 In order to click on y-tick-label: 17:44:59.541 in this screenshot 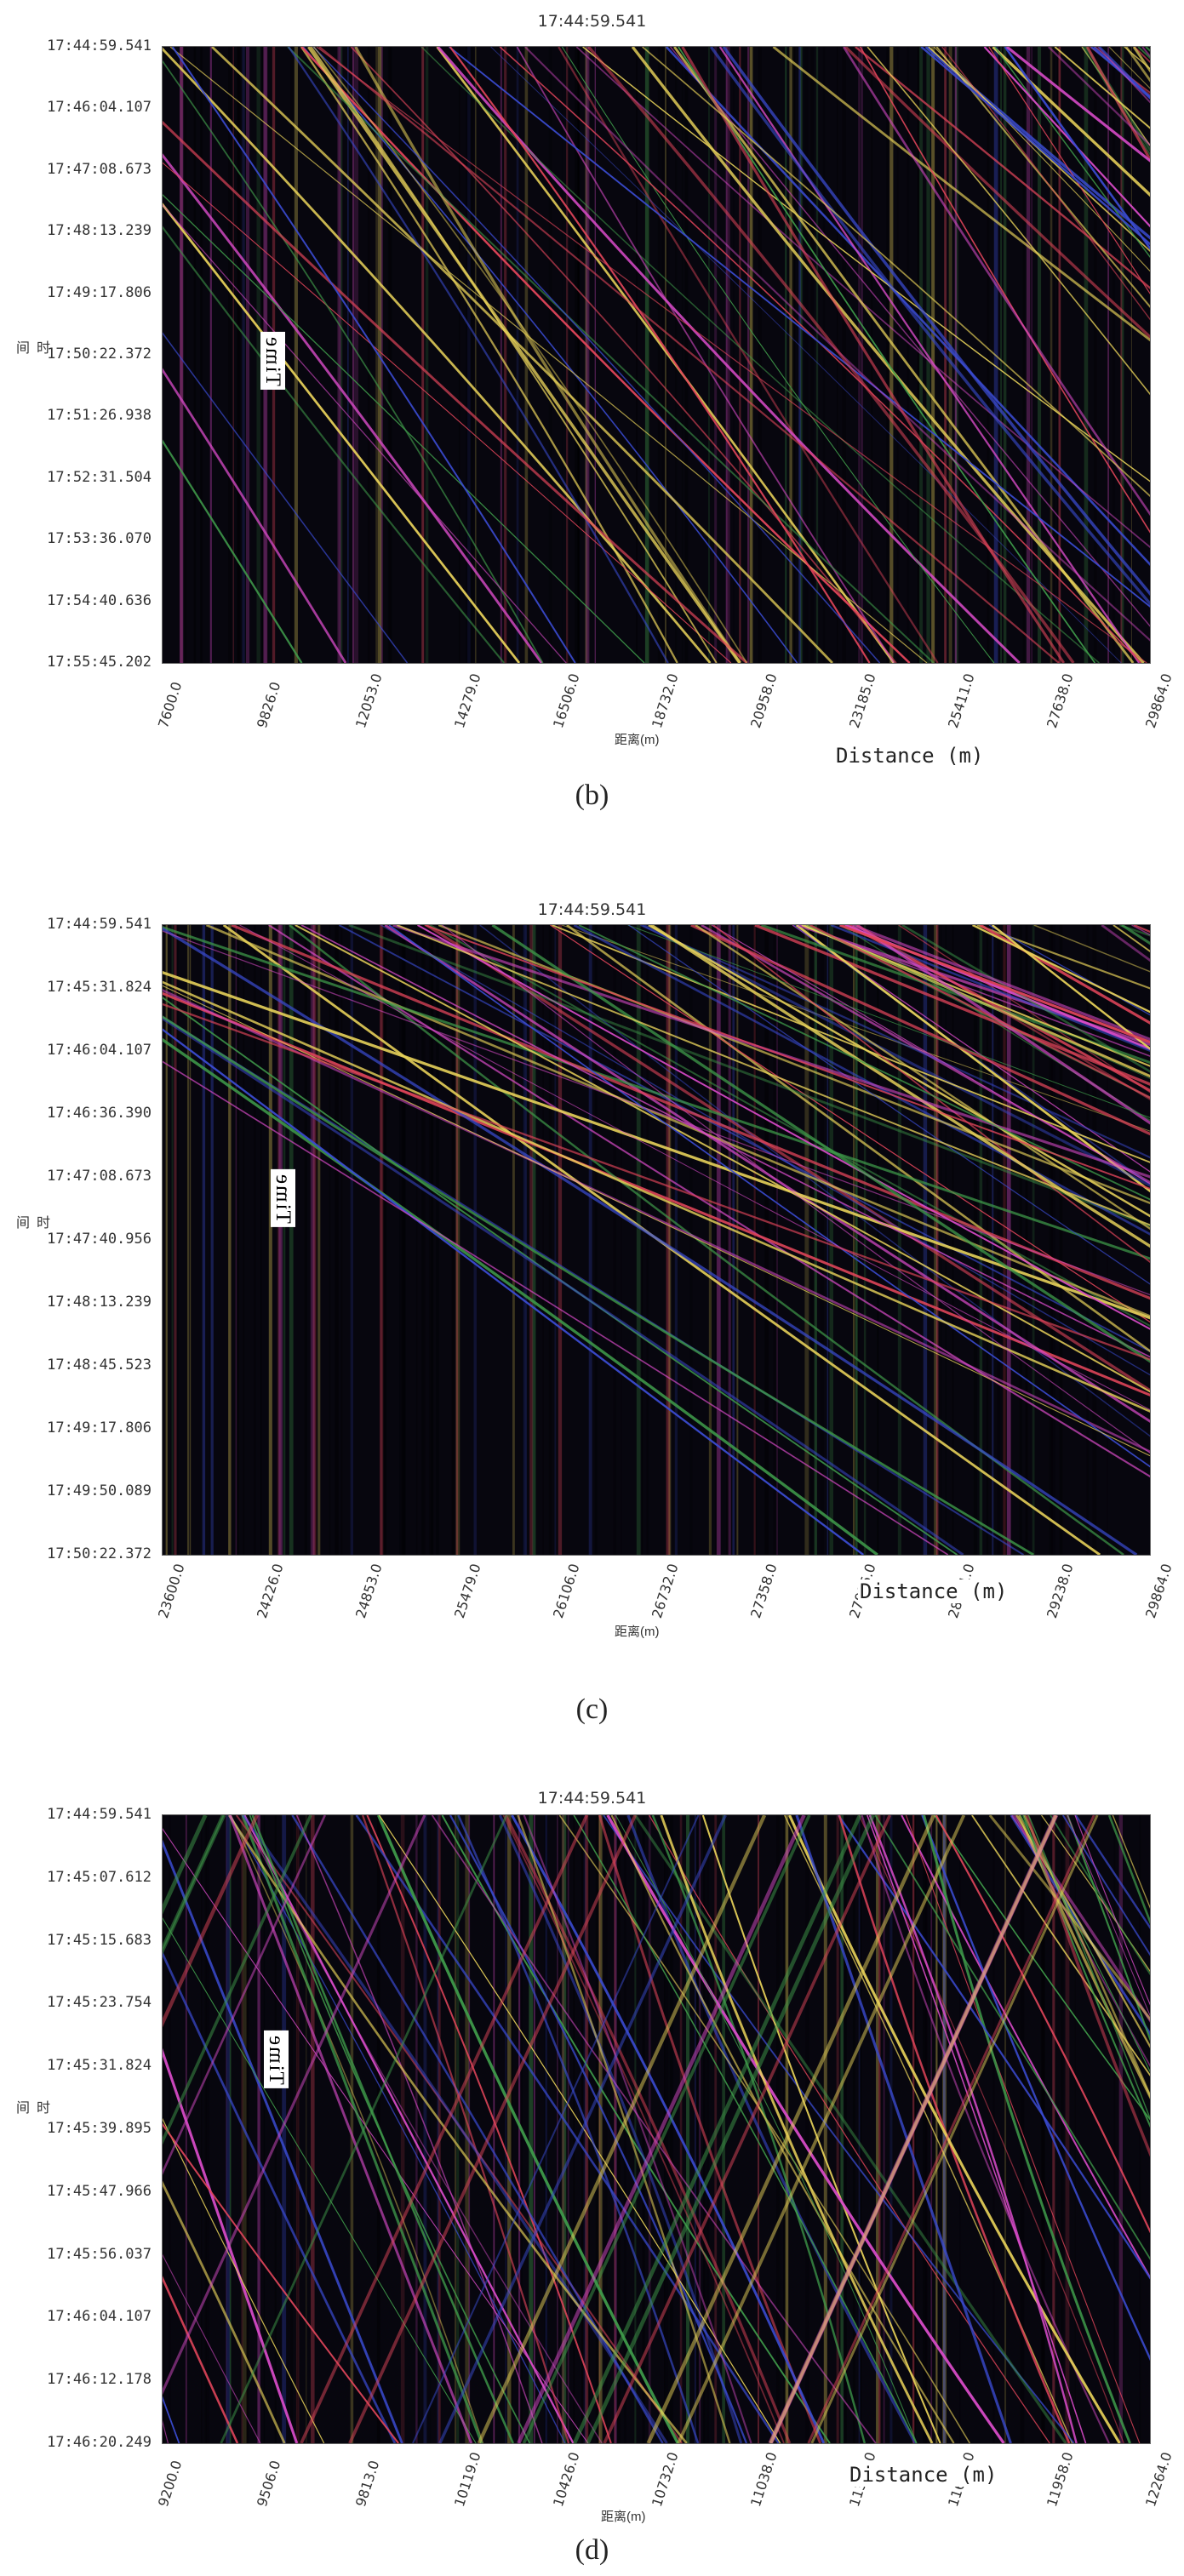, I will do `click(100, 1814)`.